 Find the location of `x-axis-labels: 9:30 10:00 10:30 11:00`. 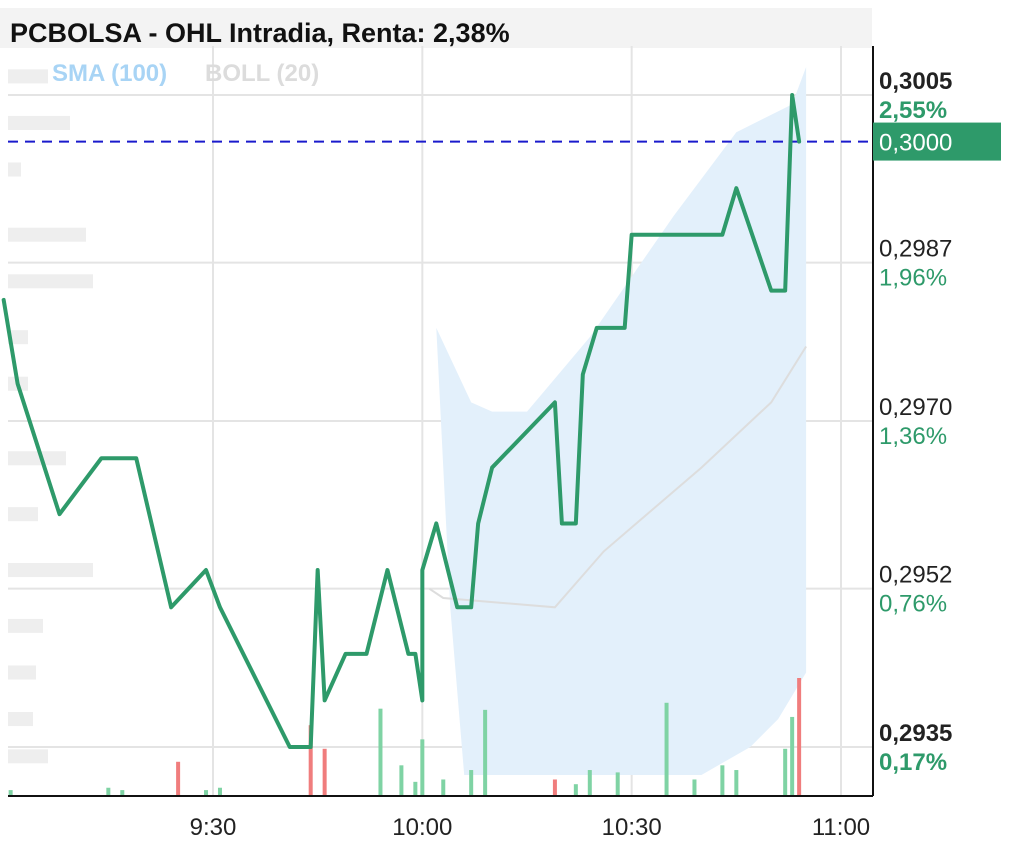

x-axis-labels: 9:30 10:00 10:30 11:00 is located at coordinates (530, 827).